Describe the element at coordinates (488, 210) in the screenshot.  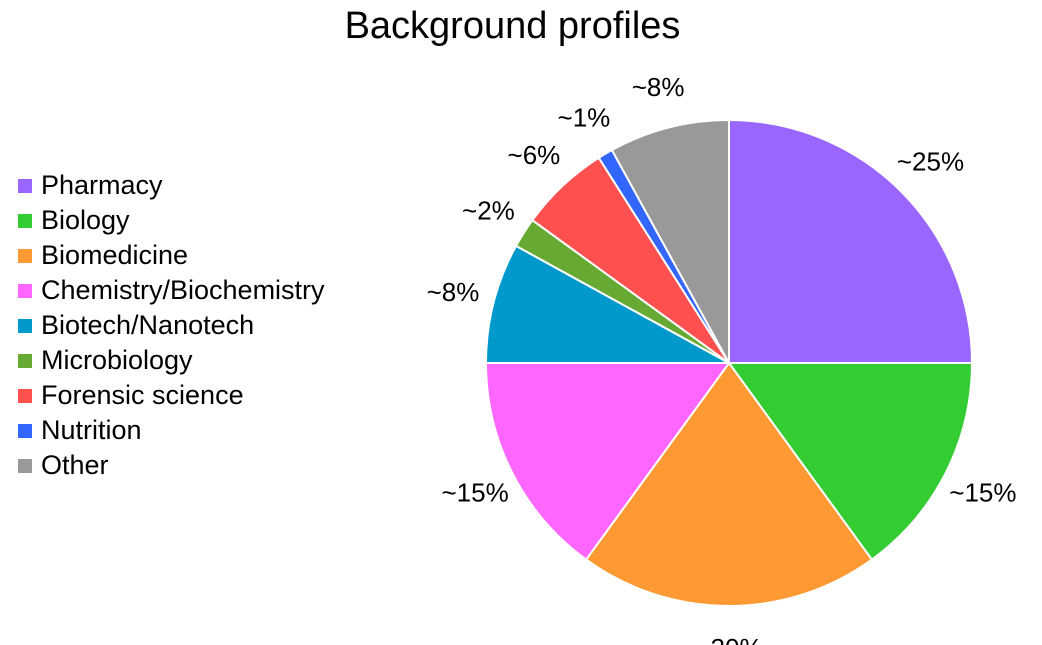
I see `data-label-microbiology: ~2%` at that location.